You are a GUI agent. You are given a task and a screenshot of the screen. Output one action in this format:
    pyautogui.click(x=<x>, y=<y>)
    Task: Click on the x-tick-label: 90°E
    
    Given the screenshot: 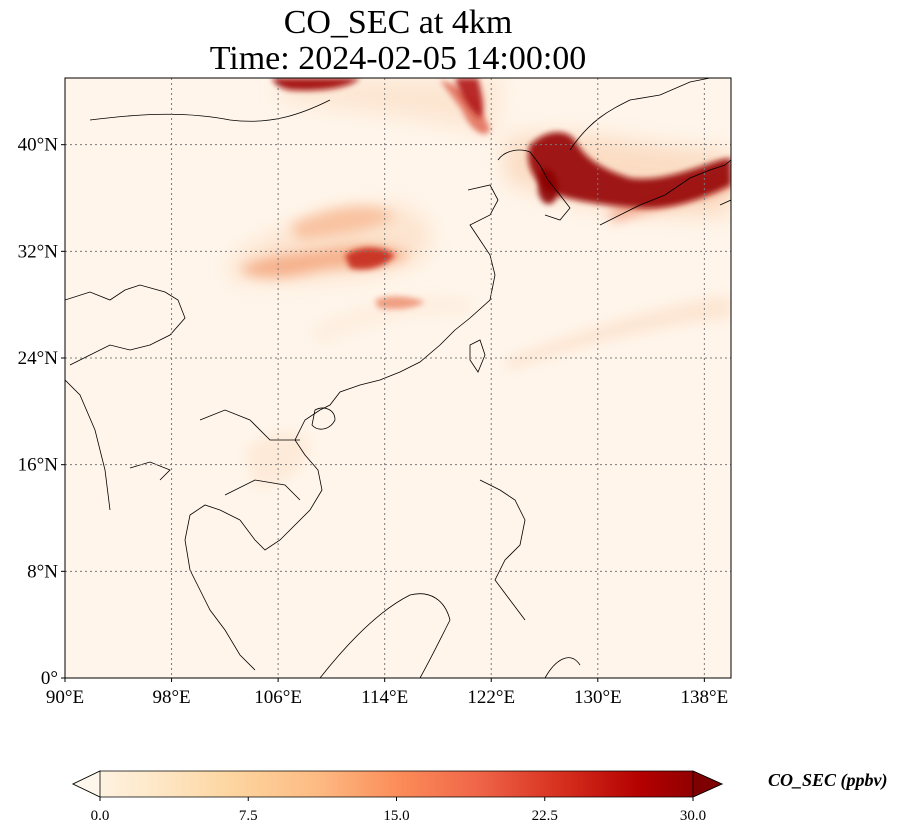 What is the action you would take?
    pyautogui.click(x=65, y=697)
    